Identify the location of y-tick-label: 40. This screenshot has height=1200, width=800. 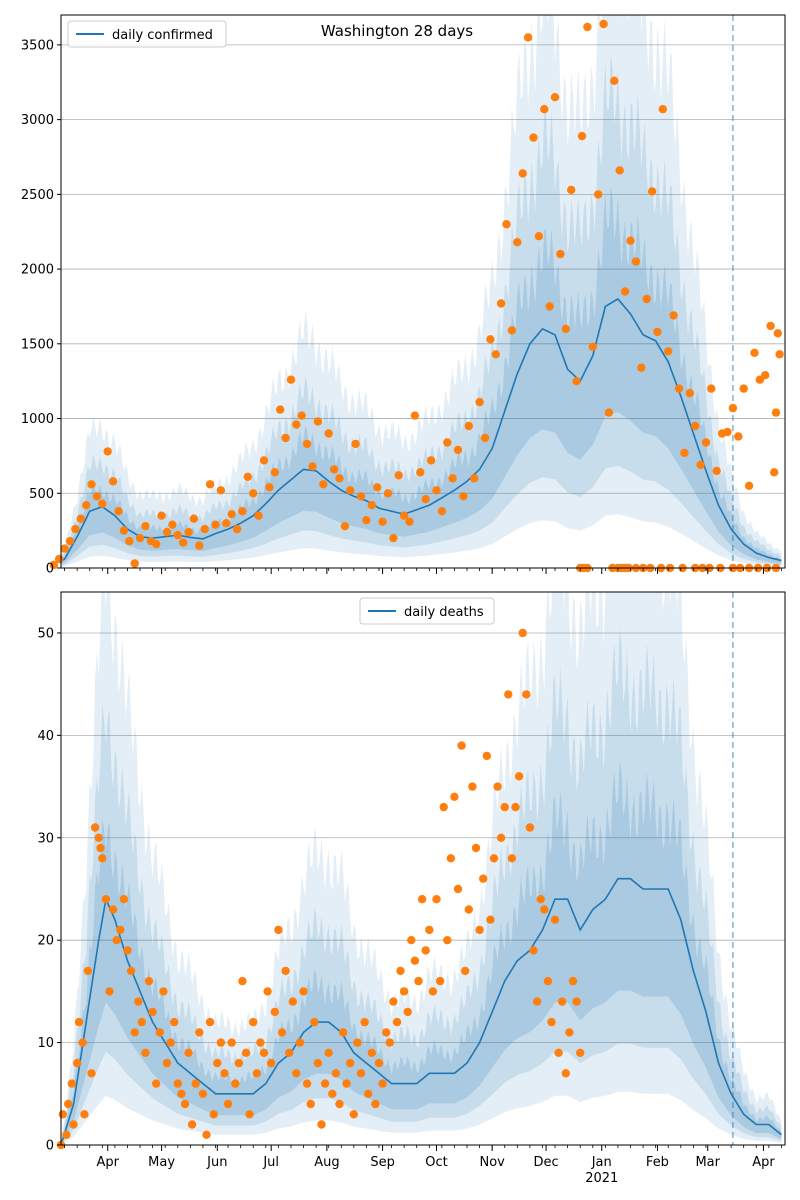
(45, 736).